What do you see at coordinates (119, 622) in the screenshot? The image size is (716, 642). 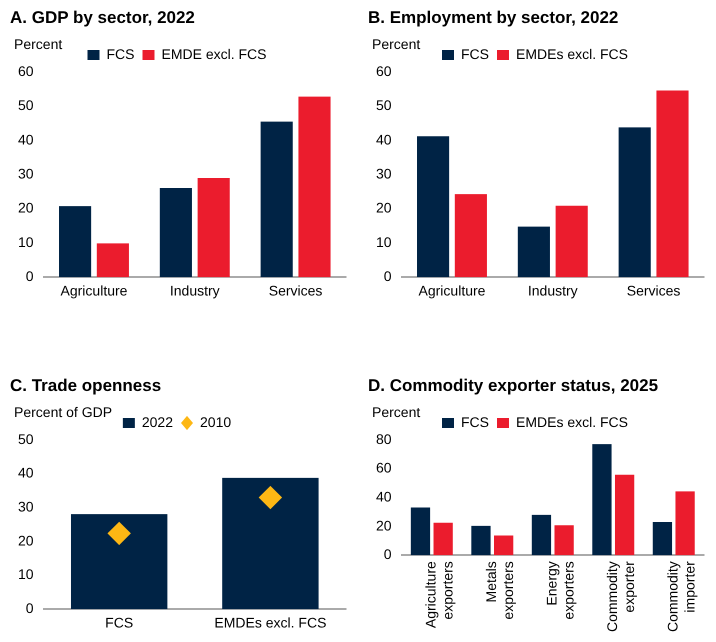 I see `x-tick-label: FCS` at bounding box center [119, 622].